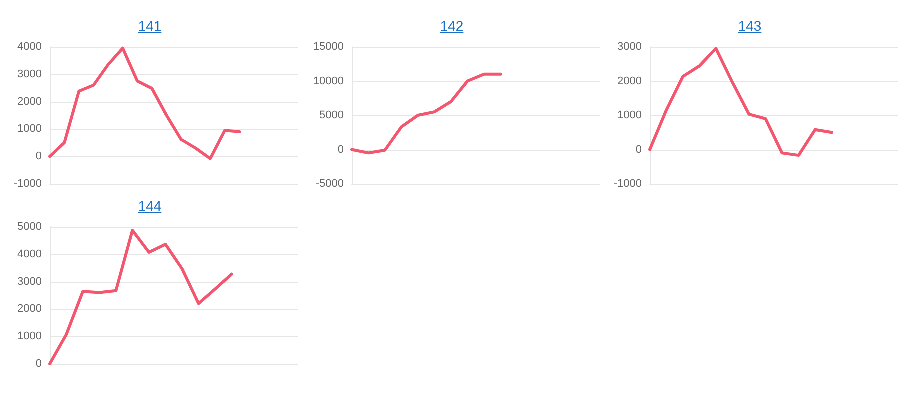  I want to click on chart-title: 144, so click(150, 206).